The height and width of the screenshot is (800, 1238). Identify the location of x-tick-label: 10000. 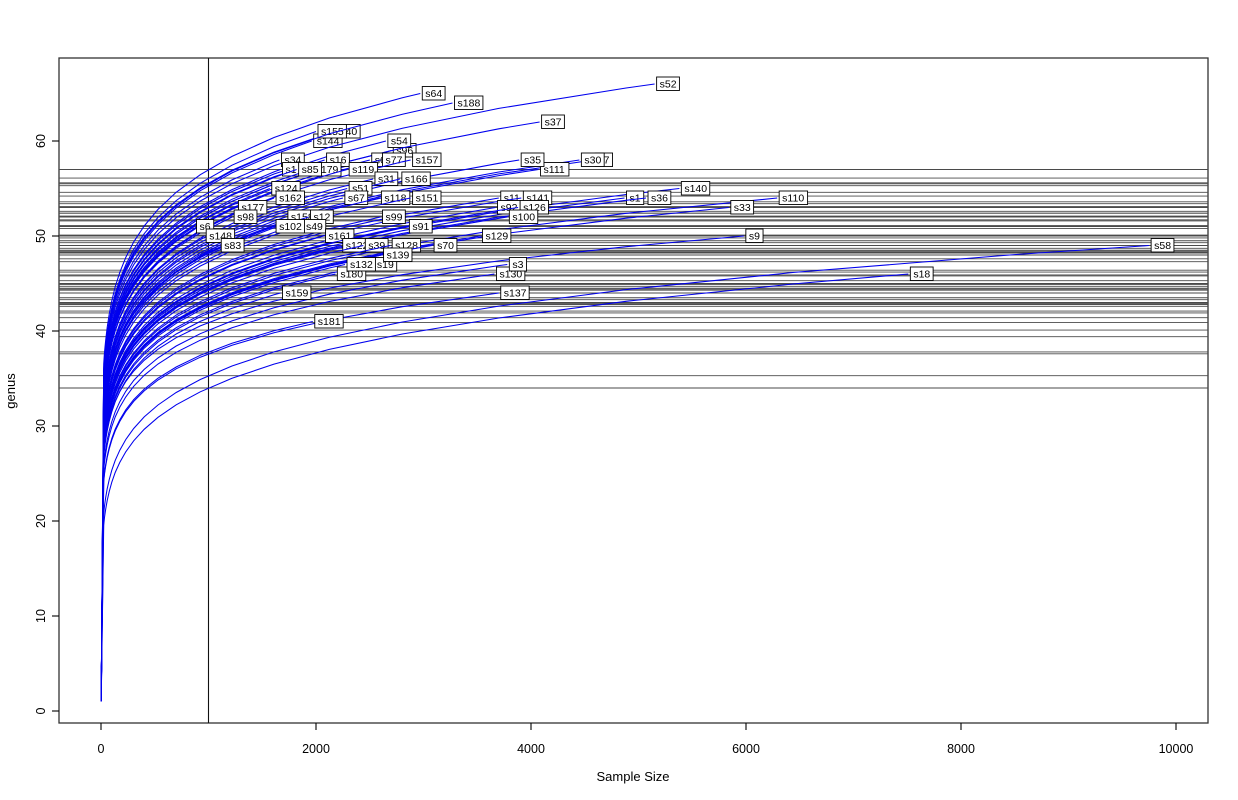
(1176, 749).